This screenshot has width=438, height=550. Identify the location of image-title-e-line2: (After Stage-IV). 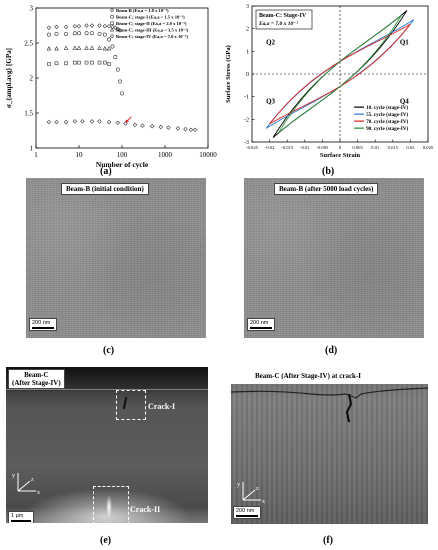
(36, 383).